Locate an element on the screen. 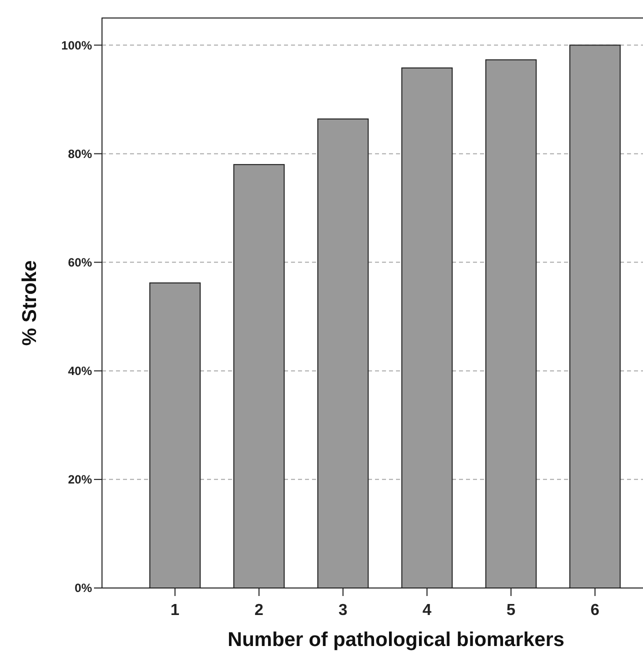 Image resolution: width=643 pixels, height=657 pixels. y-tick-label: 20% is located at coordinates (80, 479).